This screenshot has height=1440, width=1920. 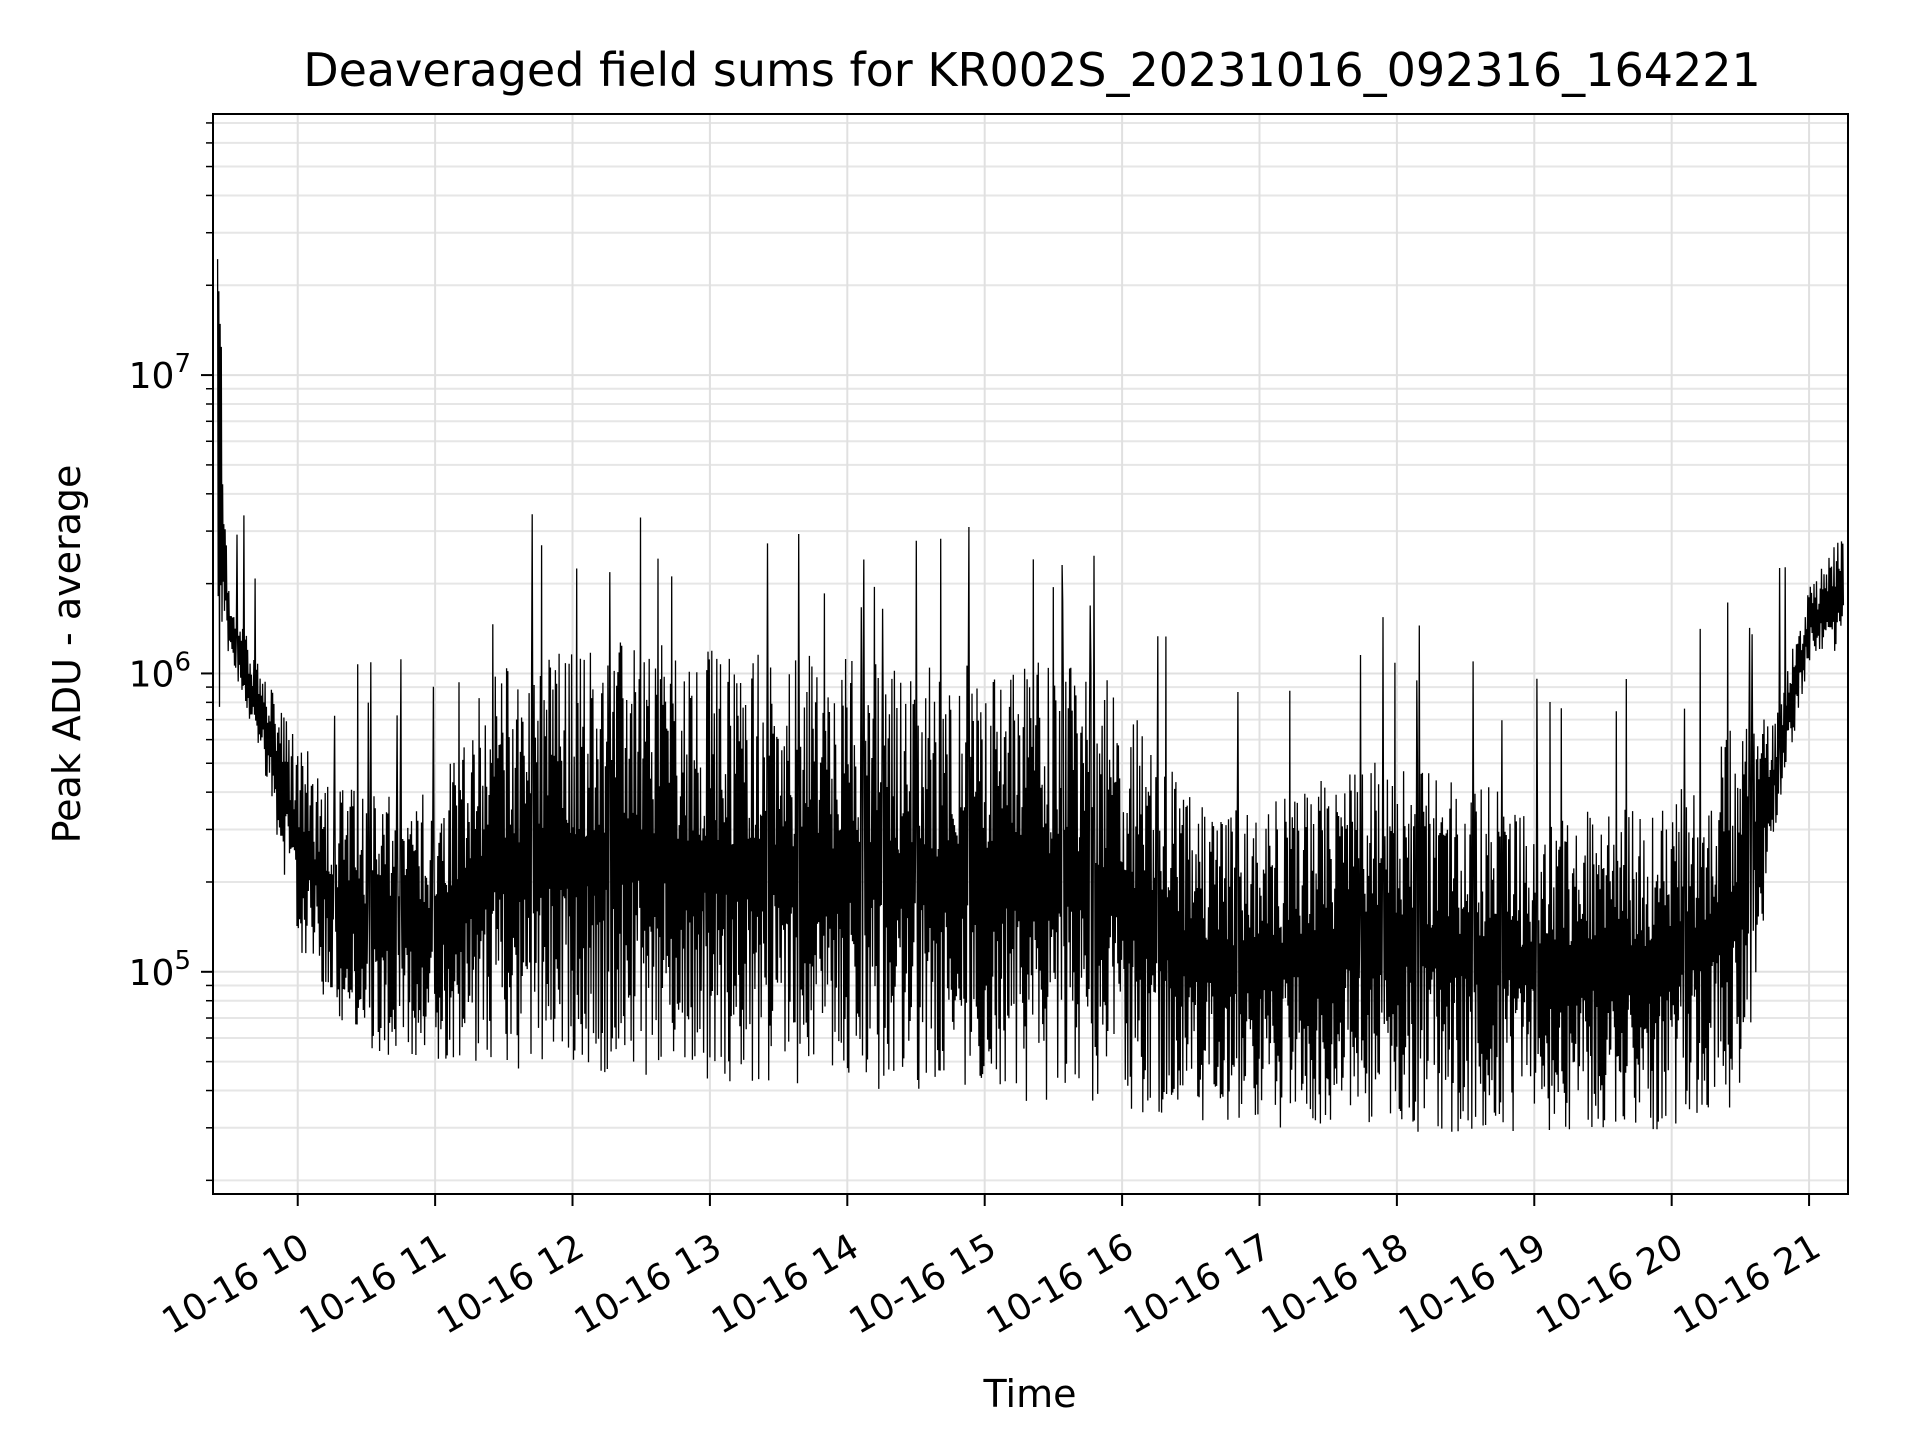 What do you see at coordinates (67, 654) in the screenshot?
I see `y-axis-label: Peak ADU - average` at bounding box center [67, 654].